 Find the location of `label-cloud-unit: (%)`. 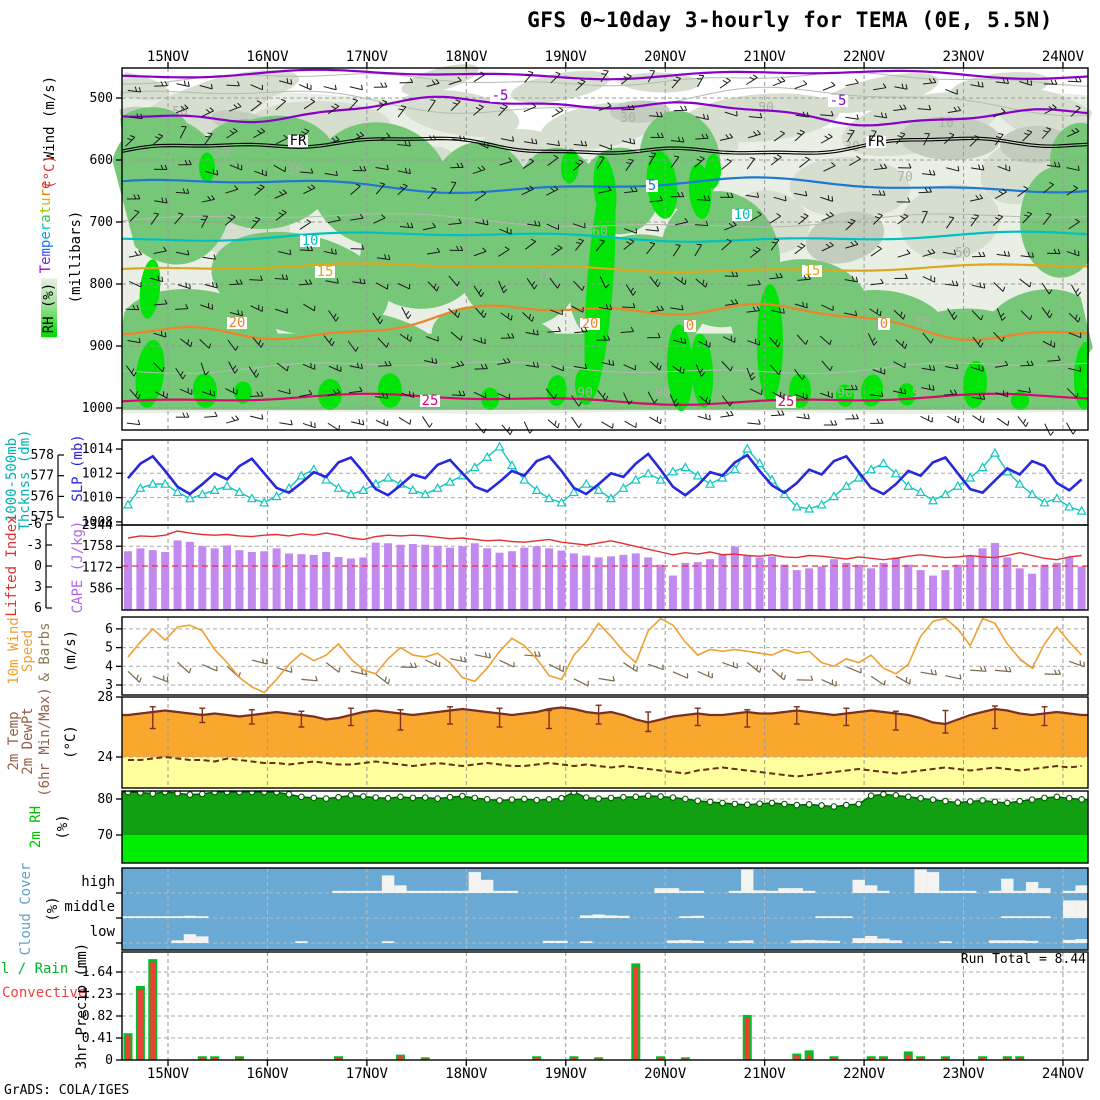

label-cloud-unit: (%) is located at coordinates (53, 909).